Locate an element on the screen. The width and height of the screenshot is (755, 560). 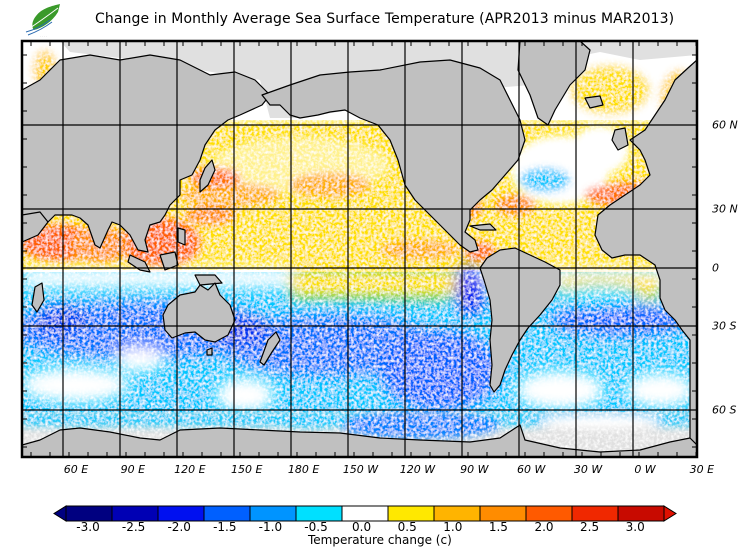
longitude-label: 60 E is located at coordinates (76, 469).